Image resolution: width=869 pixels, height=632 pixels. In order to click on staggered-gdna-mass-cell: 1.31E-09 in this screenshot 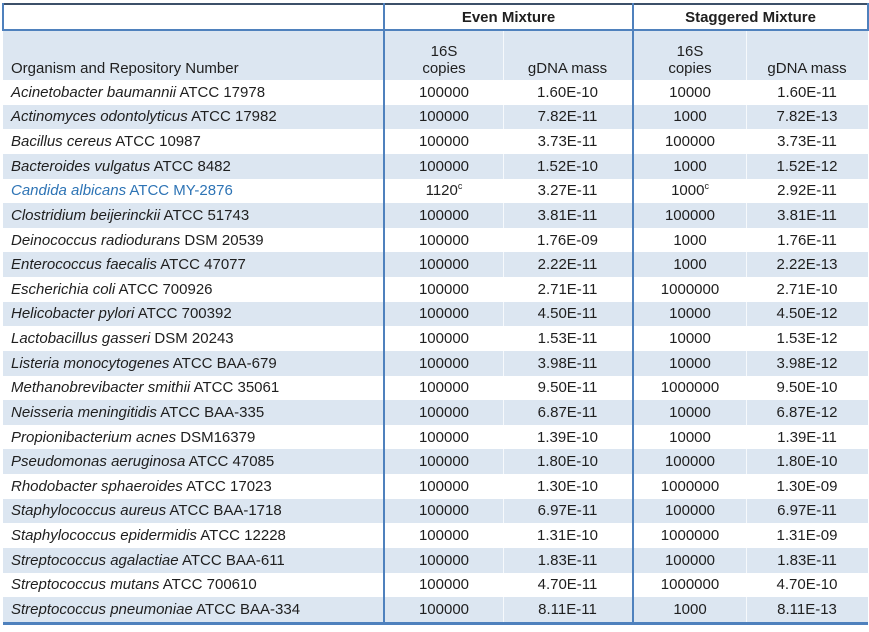, I will do `click(807, 535)`.